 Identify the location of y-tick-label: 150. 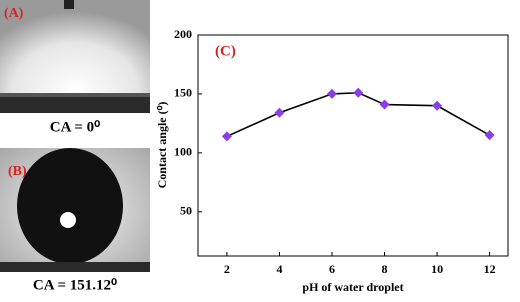
(183, 93).